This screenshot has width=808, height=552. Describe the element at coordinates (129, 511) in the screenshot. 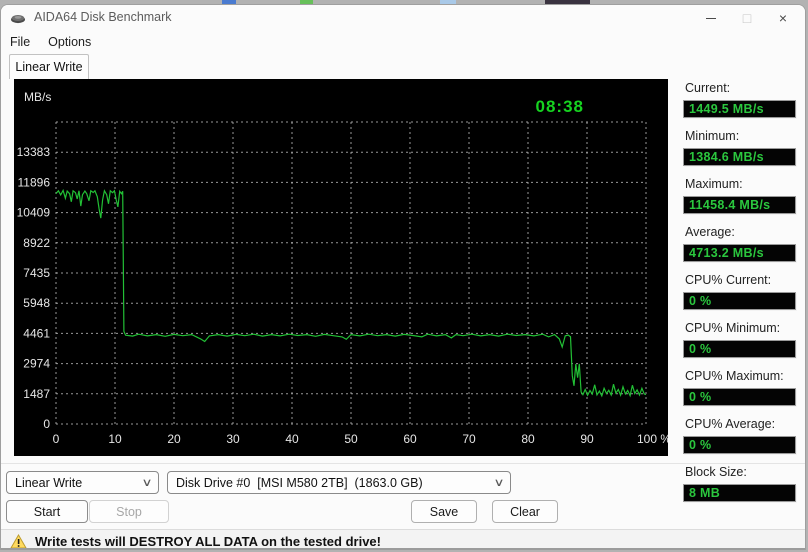

I see `stop-button: Stop` at that location.